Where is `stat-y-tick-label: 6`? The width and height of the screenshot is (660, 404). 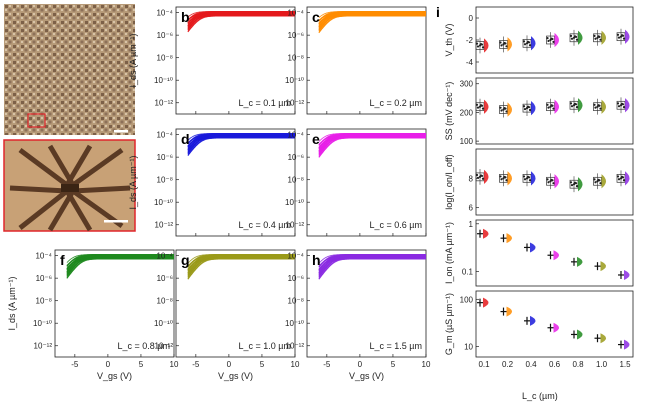 stat-y-tick-label: 6 is located at coordinates (471, 208).